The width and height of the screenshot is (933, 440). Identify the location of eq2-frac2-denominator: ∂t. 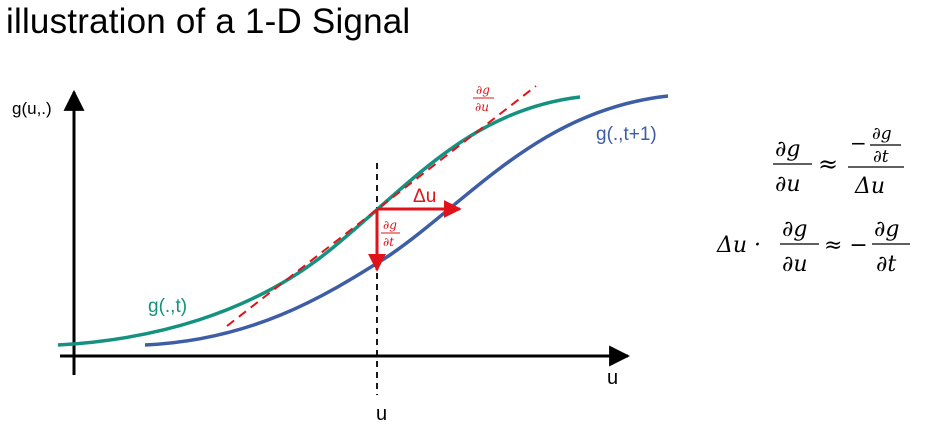
(886, 264).